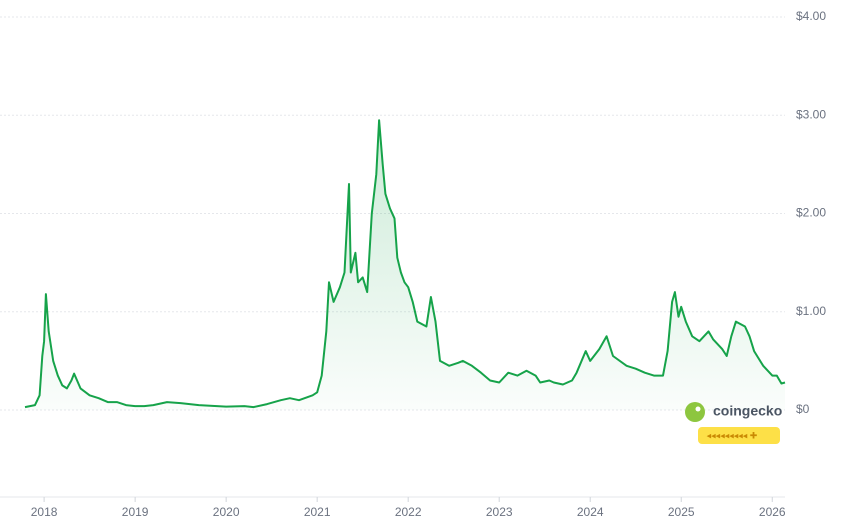 This screenshot has width=853, height=525. I want to click on y-tick-label: $1.00, so click(811, 311).